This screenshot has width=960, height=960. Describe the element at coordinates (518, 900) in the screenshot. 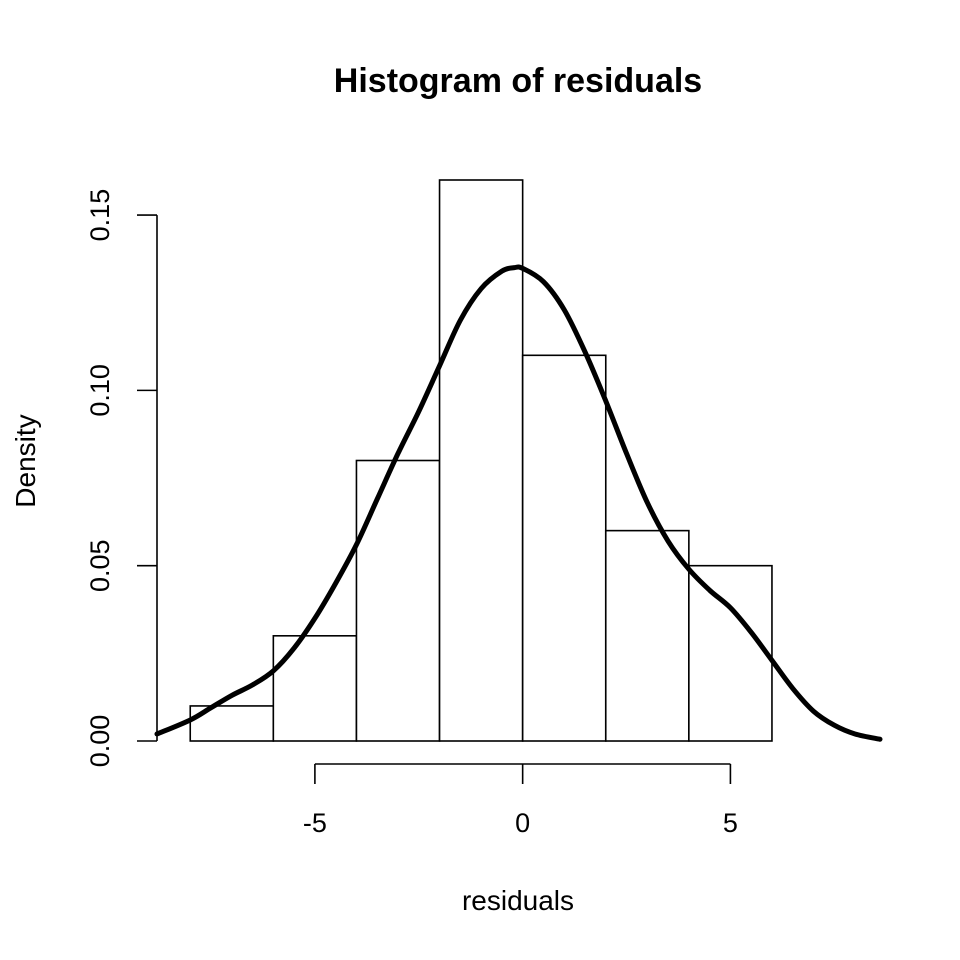

I see `x-axis-label: residuals` at that location.